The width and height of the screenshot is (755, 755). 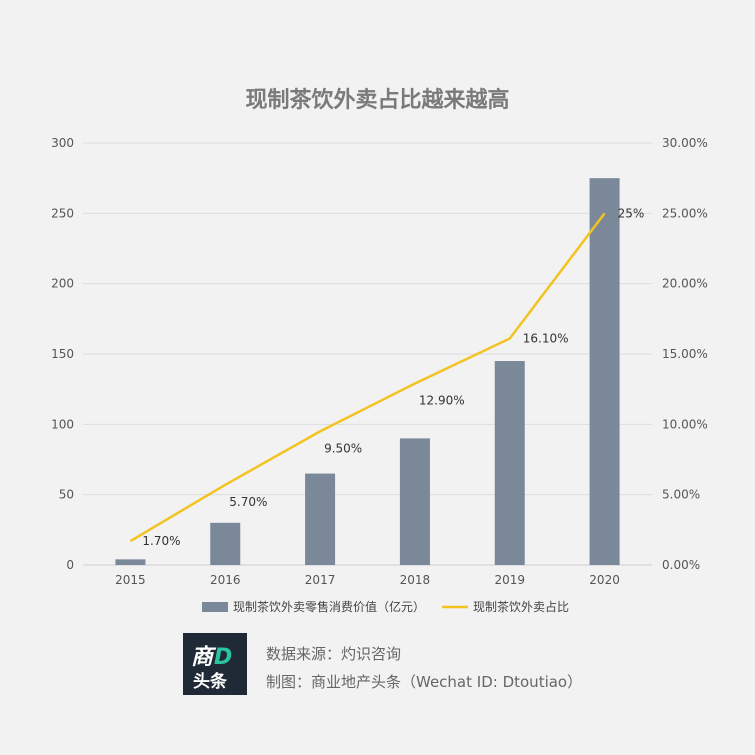 What do you see at coordinates (329, 606) in the screenshot?
I see `legend-label-bar: 现制茶饮外卖零售消费价值（亿元）` at bounding box center [329, 606].